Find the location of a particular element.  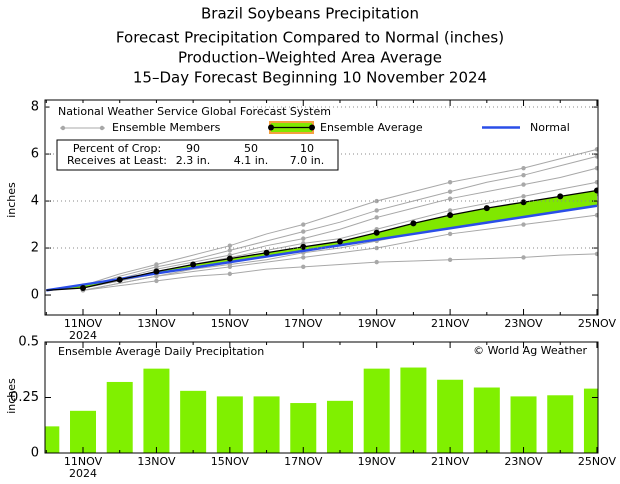

legend-label: Ensemble Members is located at coordinates (166, 127).